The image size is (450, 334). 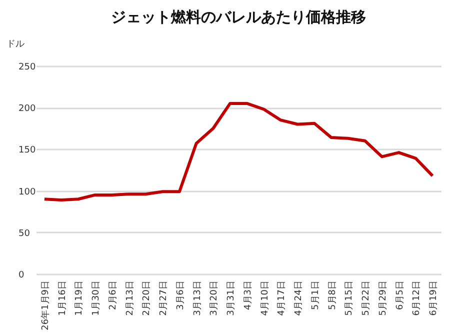 What do you see at coordinates (231, 298) in the screenshot?
I see `x-tick-label: 3月31日` at bounding box center [231, 298].